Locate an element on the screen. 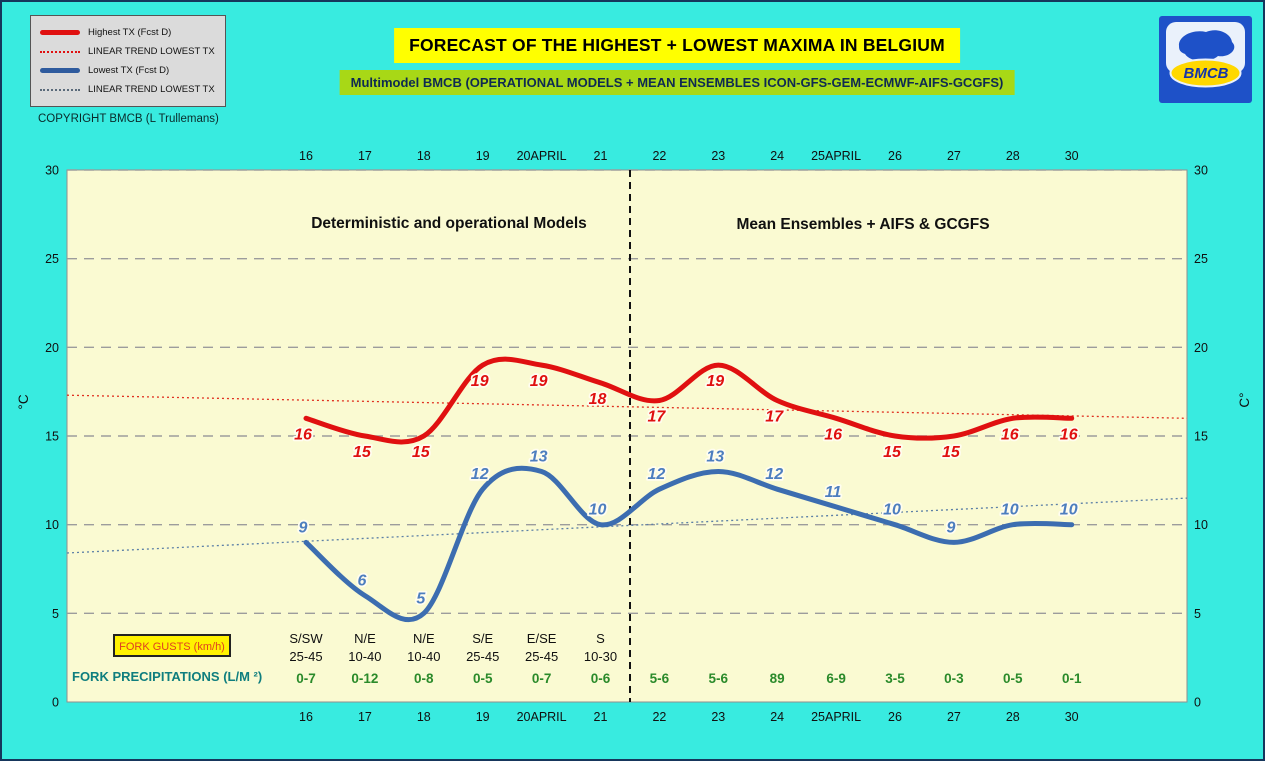  x-tick-top: 22 is located at coordinates (659, 156).